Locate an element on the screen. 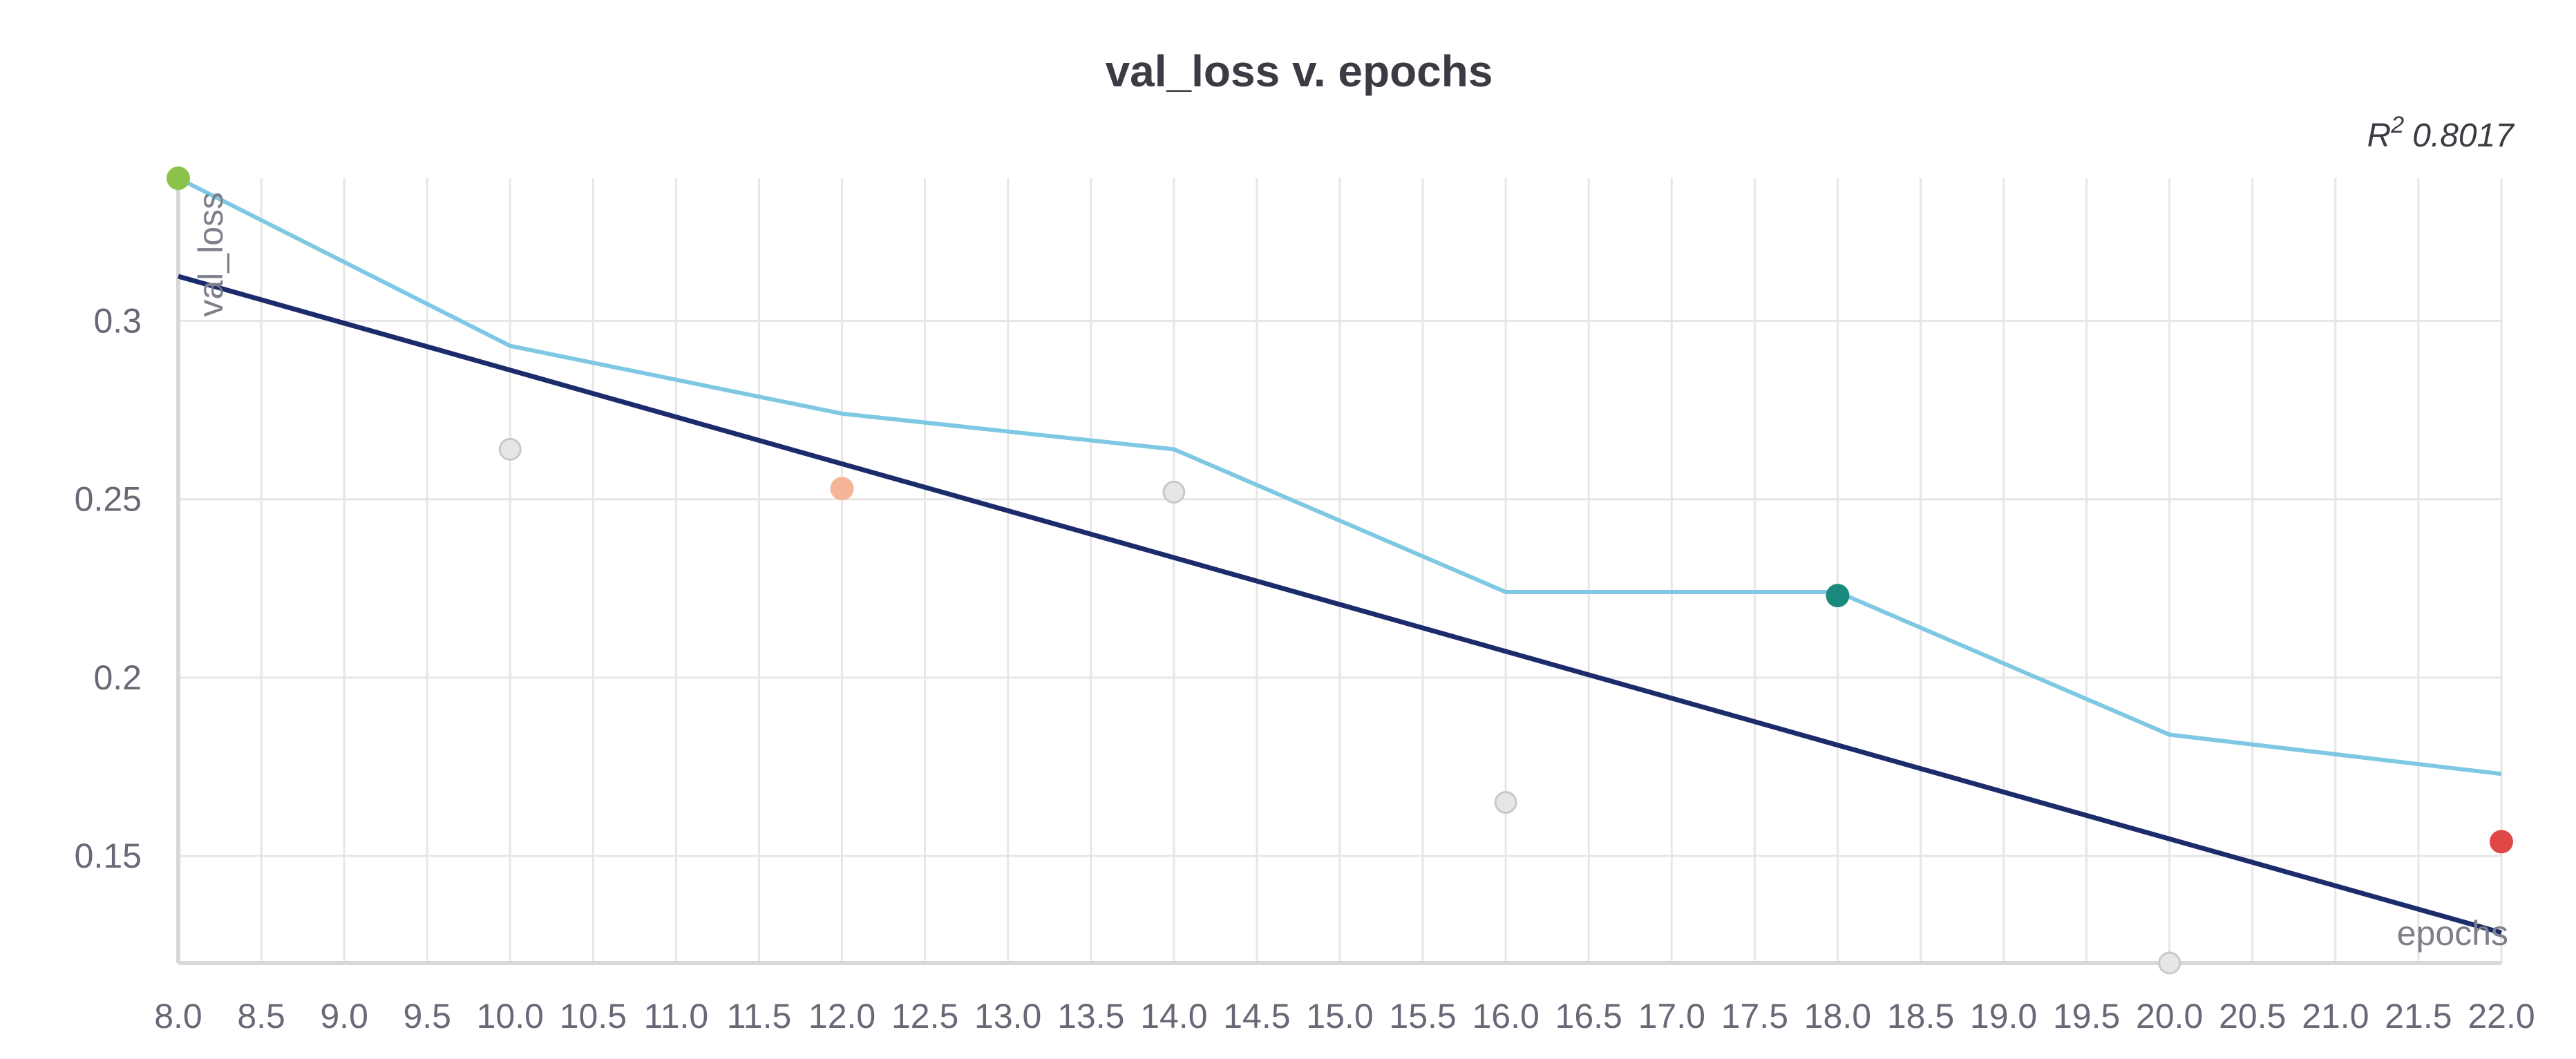  x-tick-label: 9.0 is located at coordinates (344, 1016).